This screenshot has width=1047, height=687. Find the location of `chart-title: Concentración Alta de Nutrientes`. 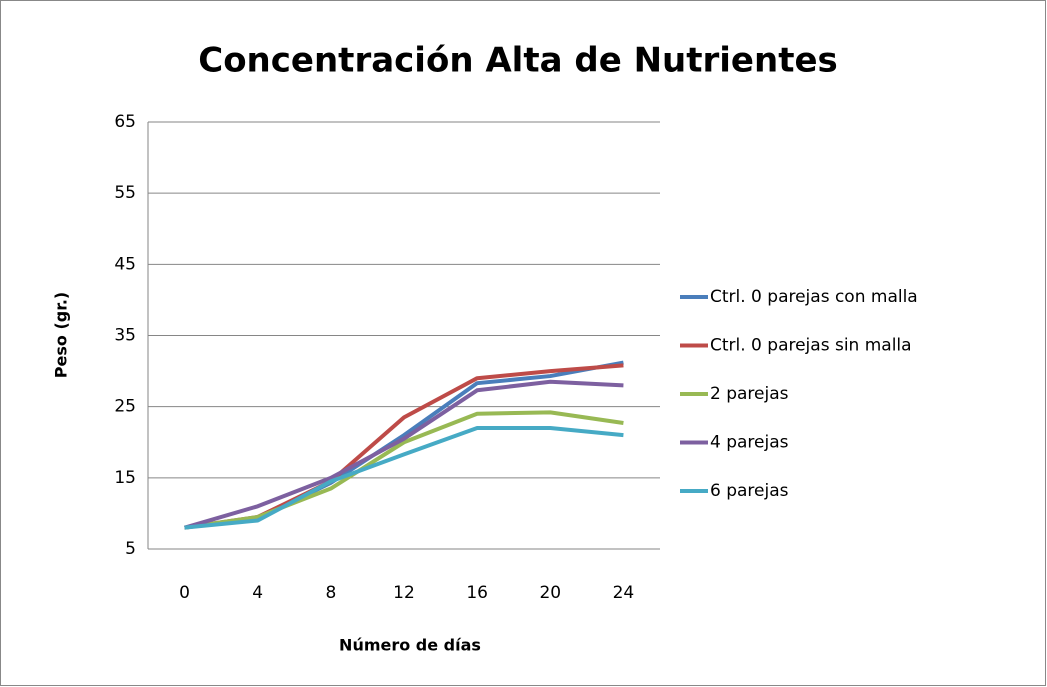

chart-title: Concentración Alta de Nutrientes is located at coordinates (518, 61).